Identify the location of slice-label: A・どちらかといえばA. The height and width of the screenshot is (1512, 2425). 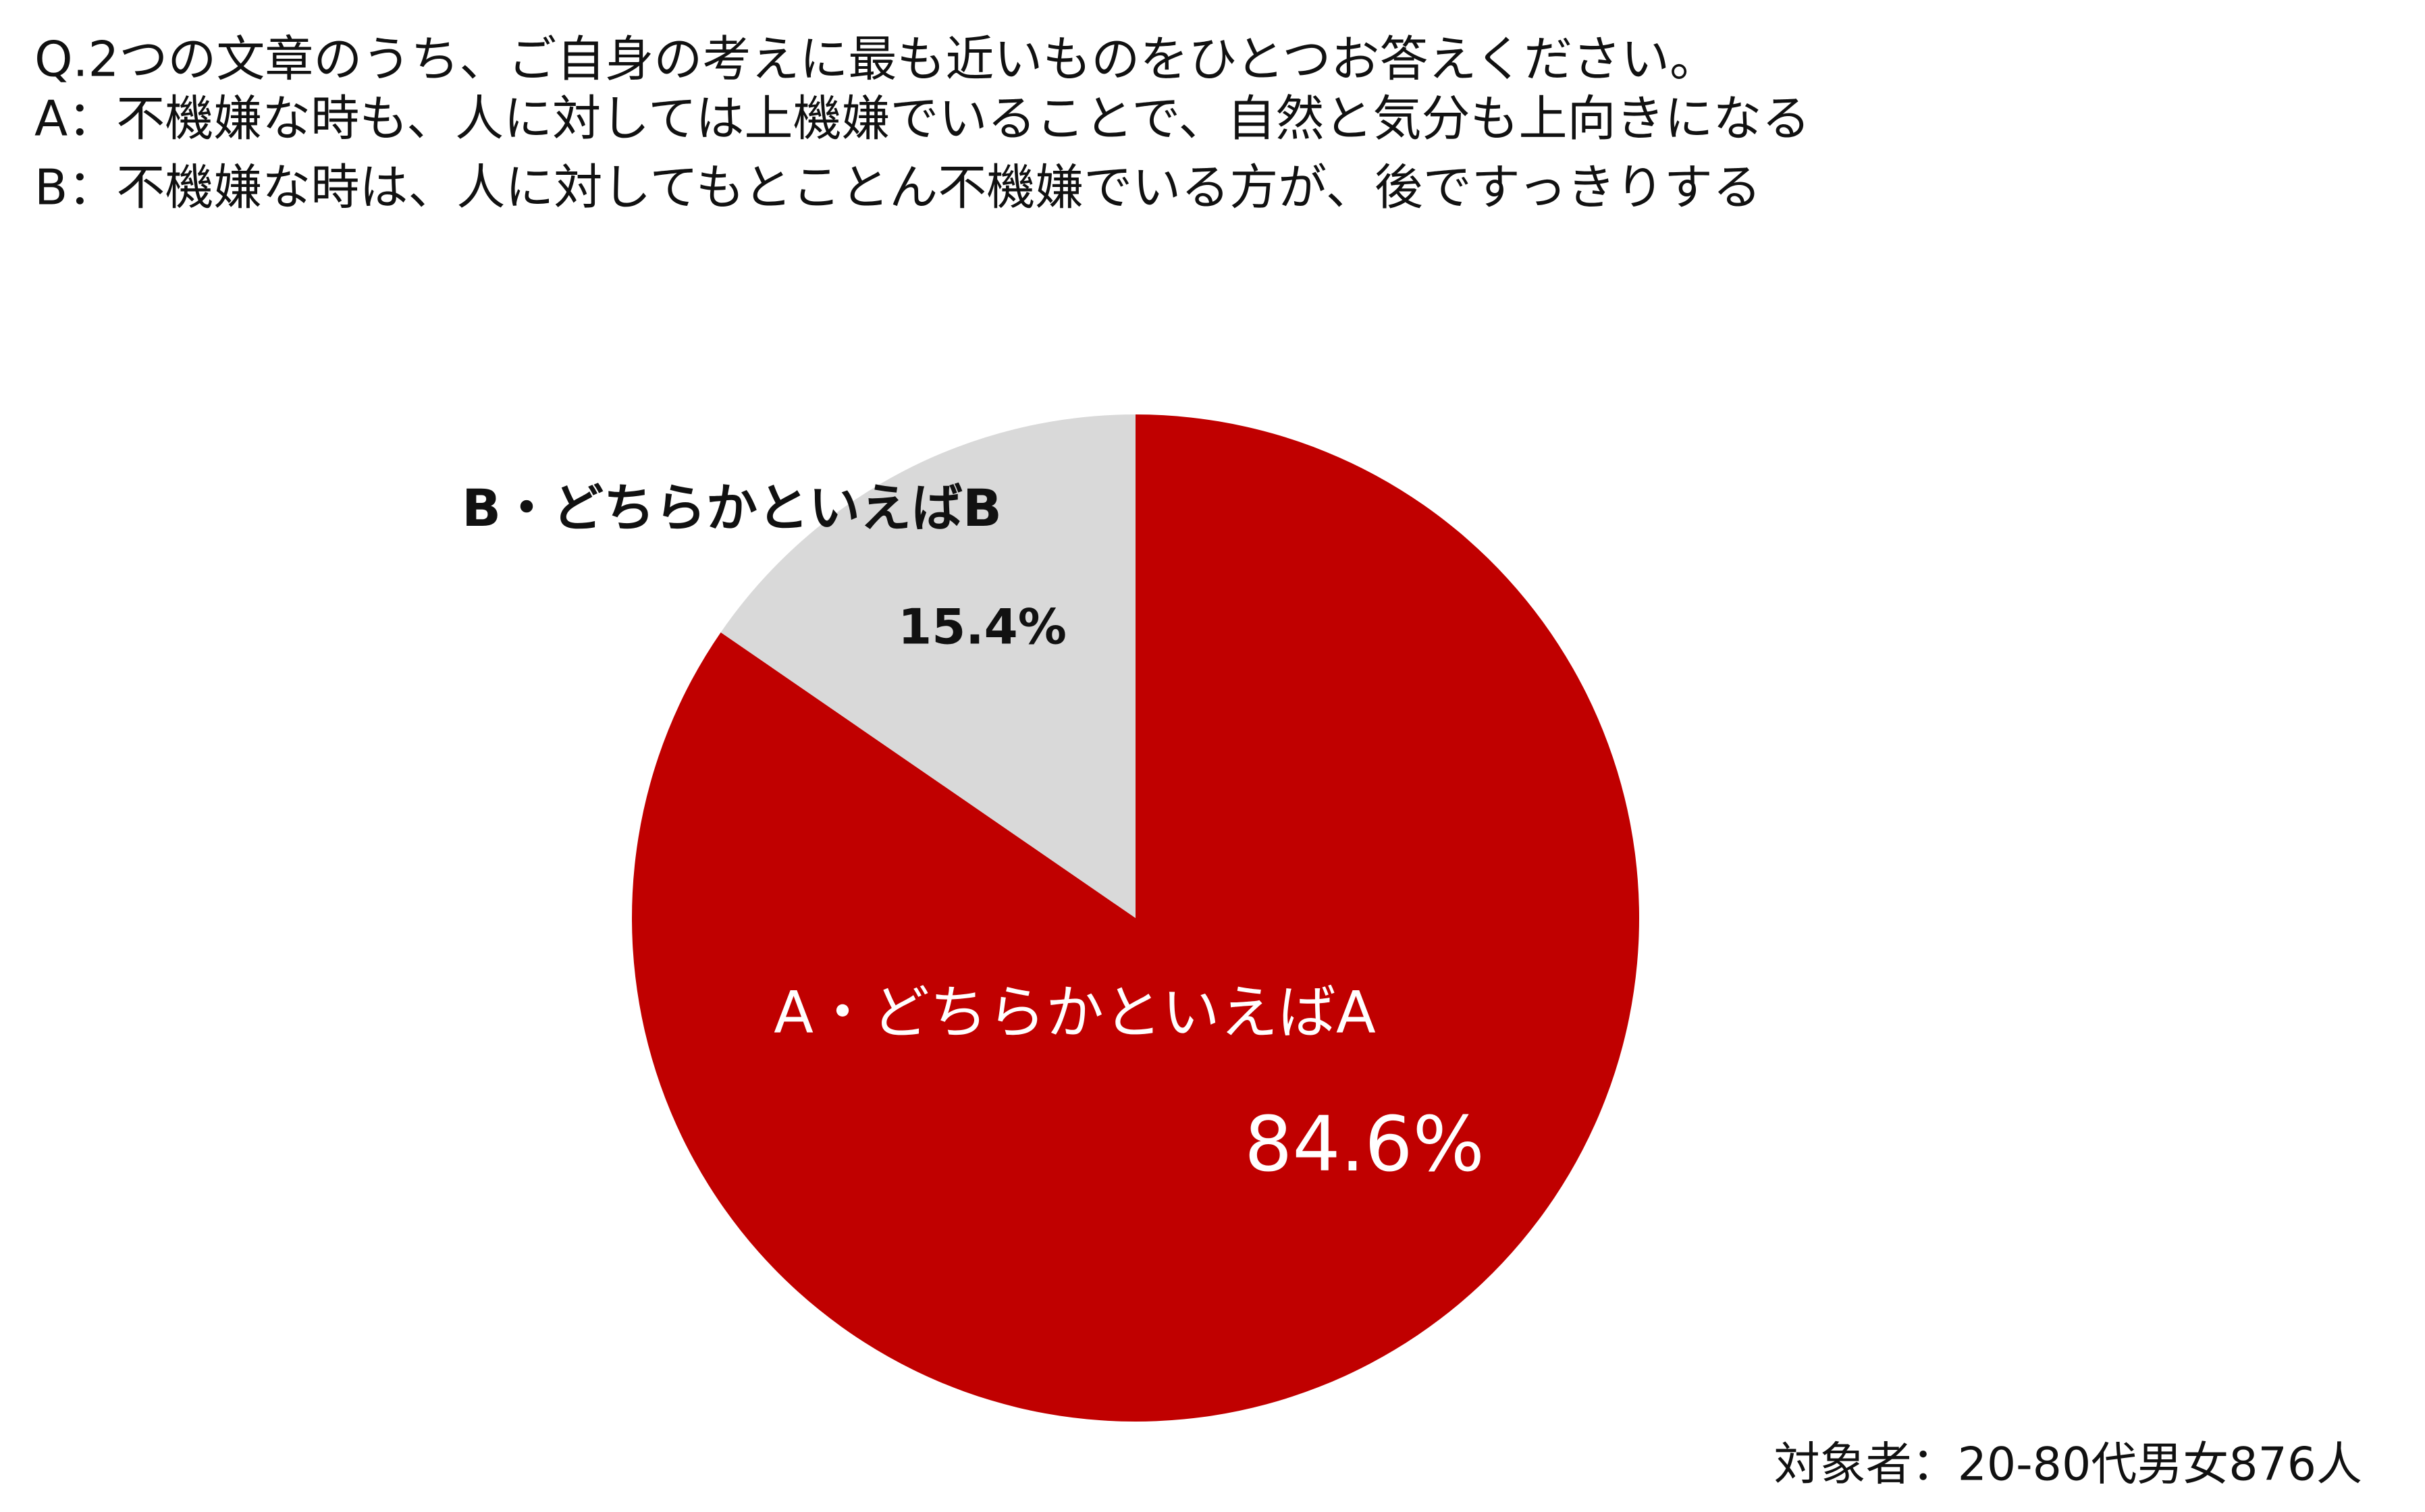
(1075, 1013).